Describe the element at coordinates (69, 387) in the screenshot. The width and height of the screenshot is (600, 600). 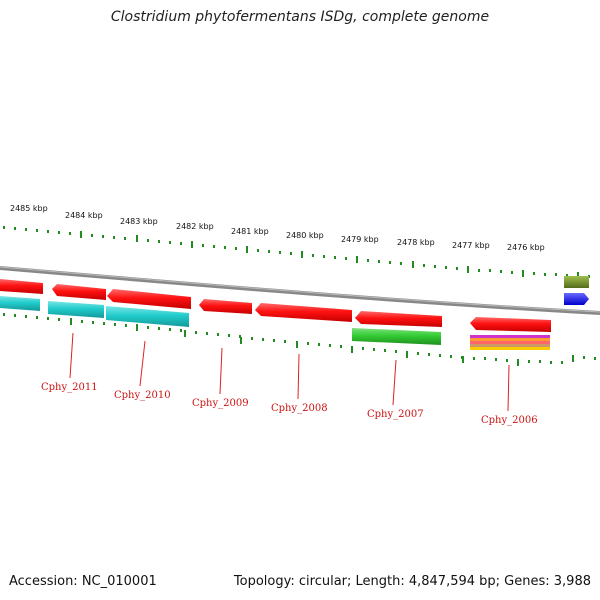
I see `gene-label: Cphy_2011` at that location.